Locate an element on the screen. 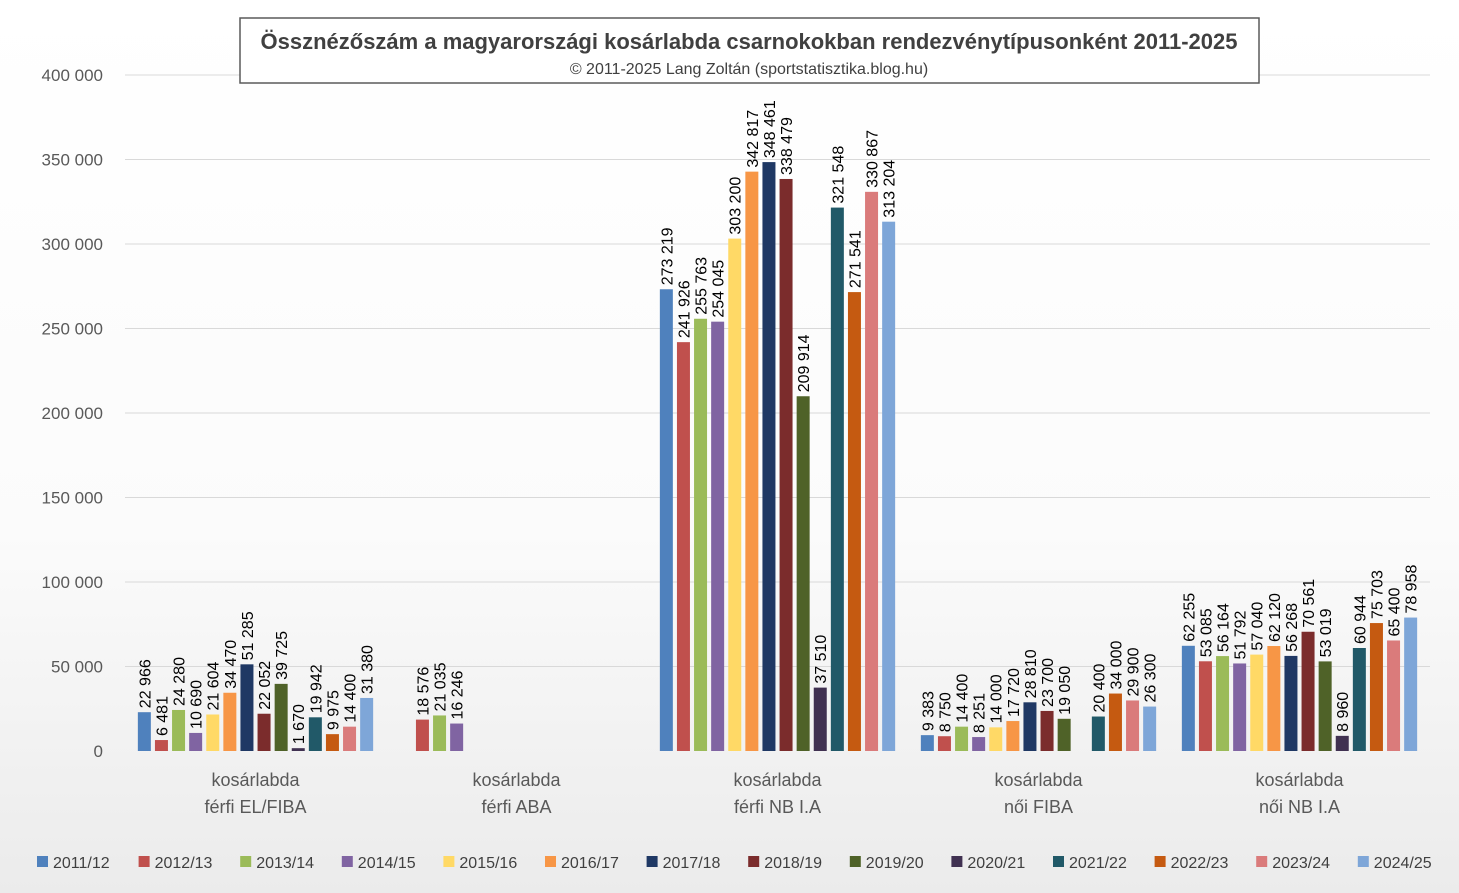 This screenshot has height=893, width=1459. data-label: 313 204 is located at coordinates (890, 189).